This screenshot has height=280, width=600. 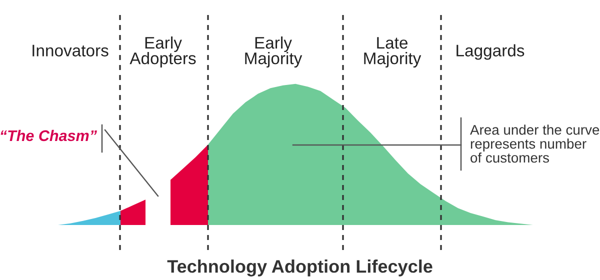 I want to click on text: Early Adopters, so click(x=163, y=52).